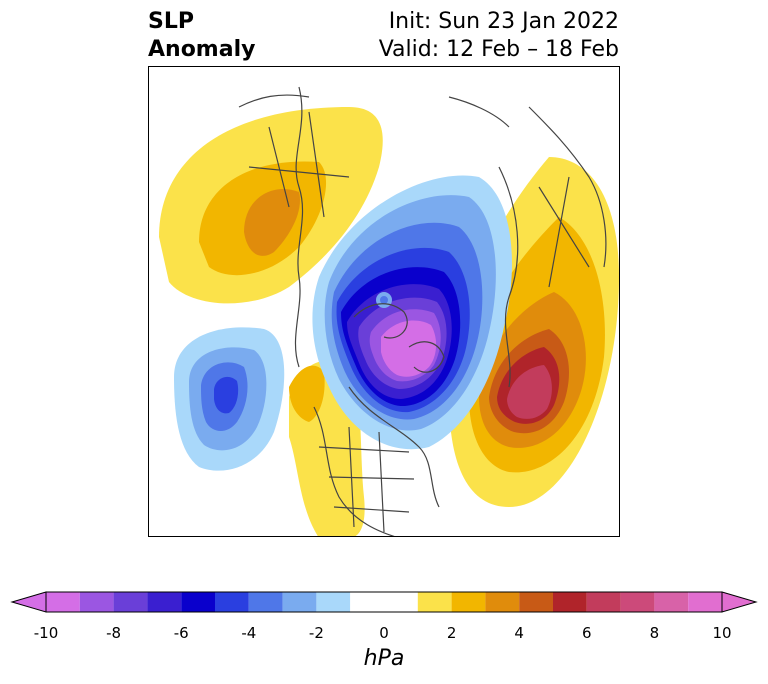 The image size is (768, 684). What do you see at coordinates (114, 633) in the screenshot?
I see `colorbar-tick-label: -8` at bounding box center [114, 633].